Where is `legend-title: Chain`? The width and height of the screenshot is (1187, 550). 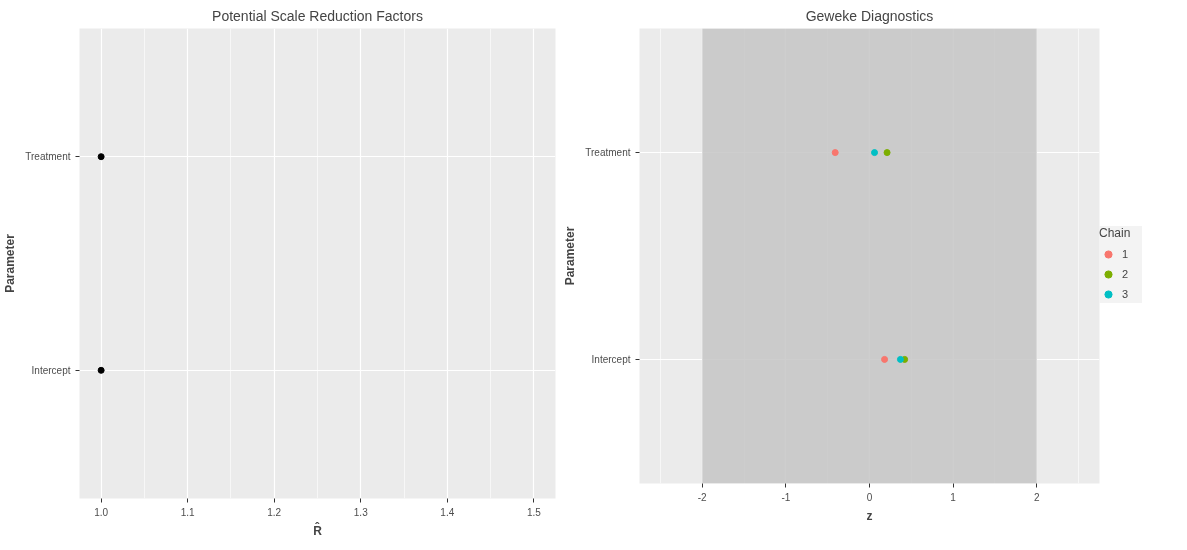
legend-title: Chain is located at coordinates (1115, 233).